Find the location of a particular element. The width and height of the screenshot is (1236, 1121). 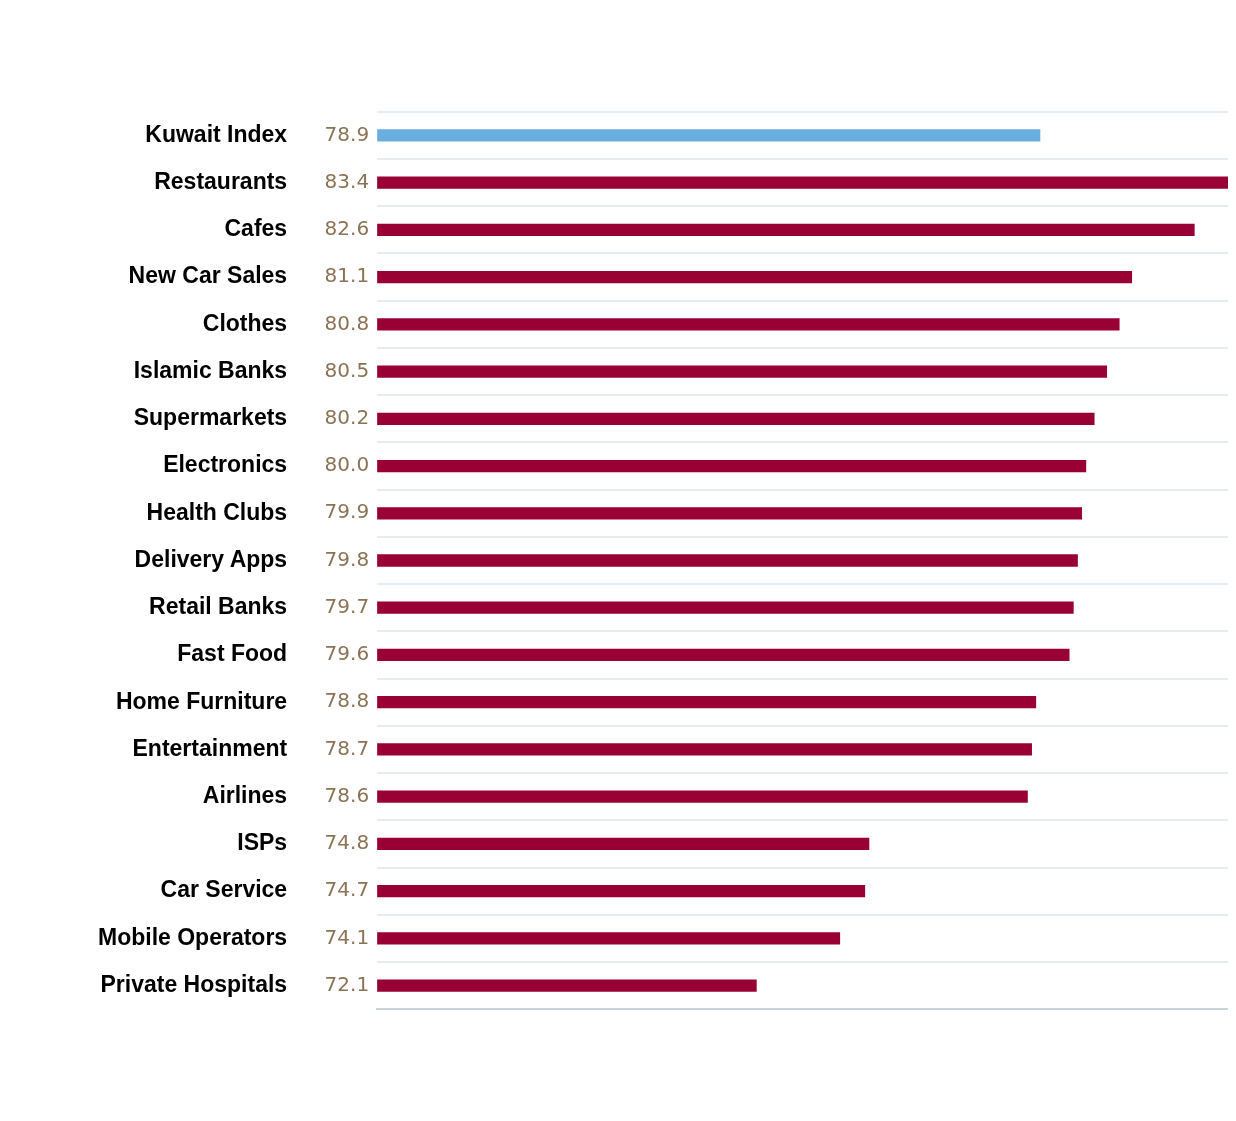

y-tick-label: Car Service is located at coordinates (224, 889).